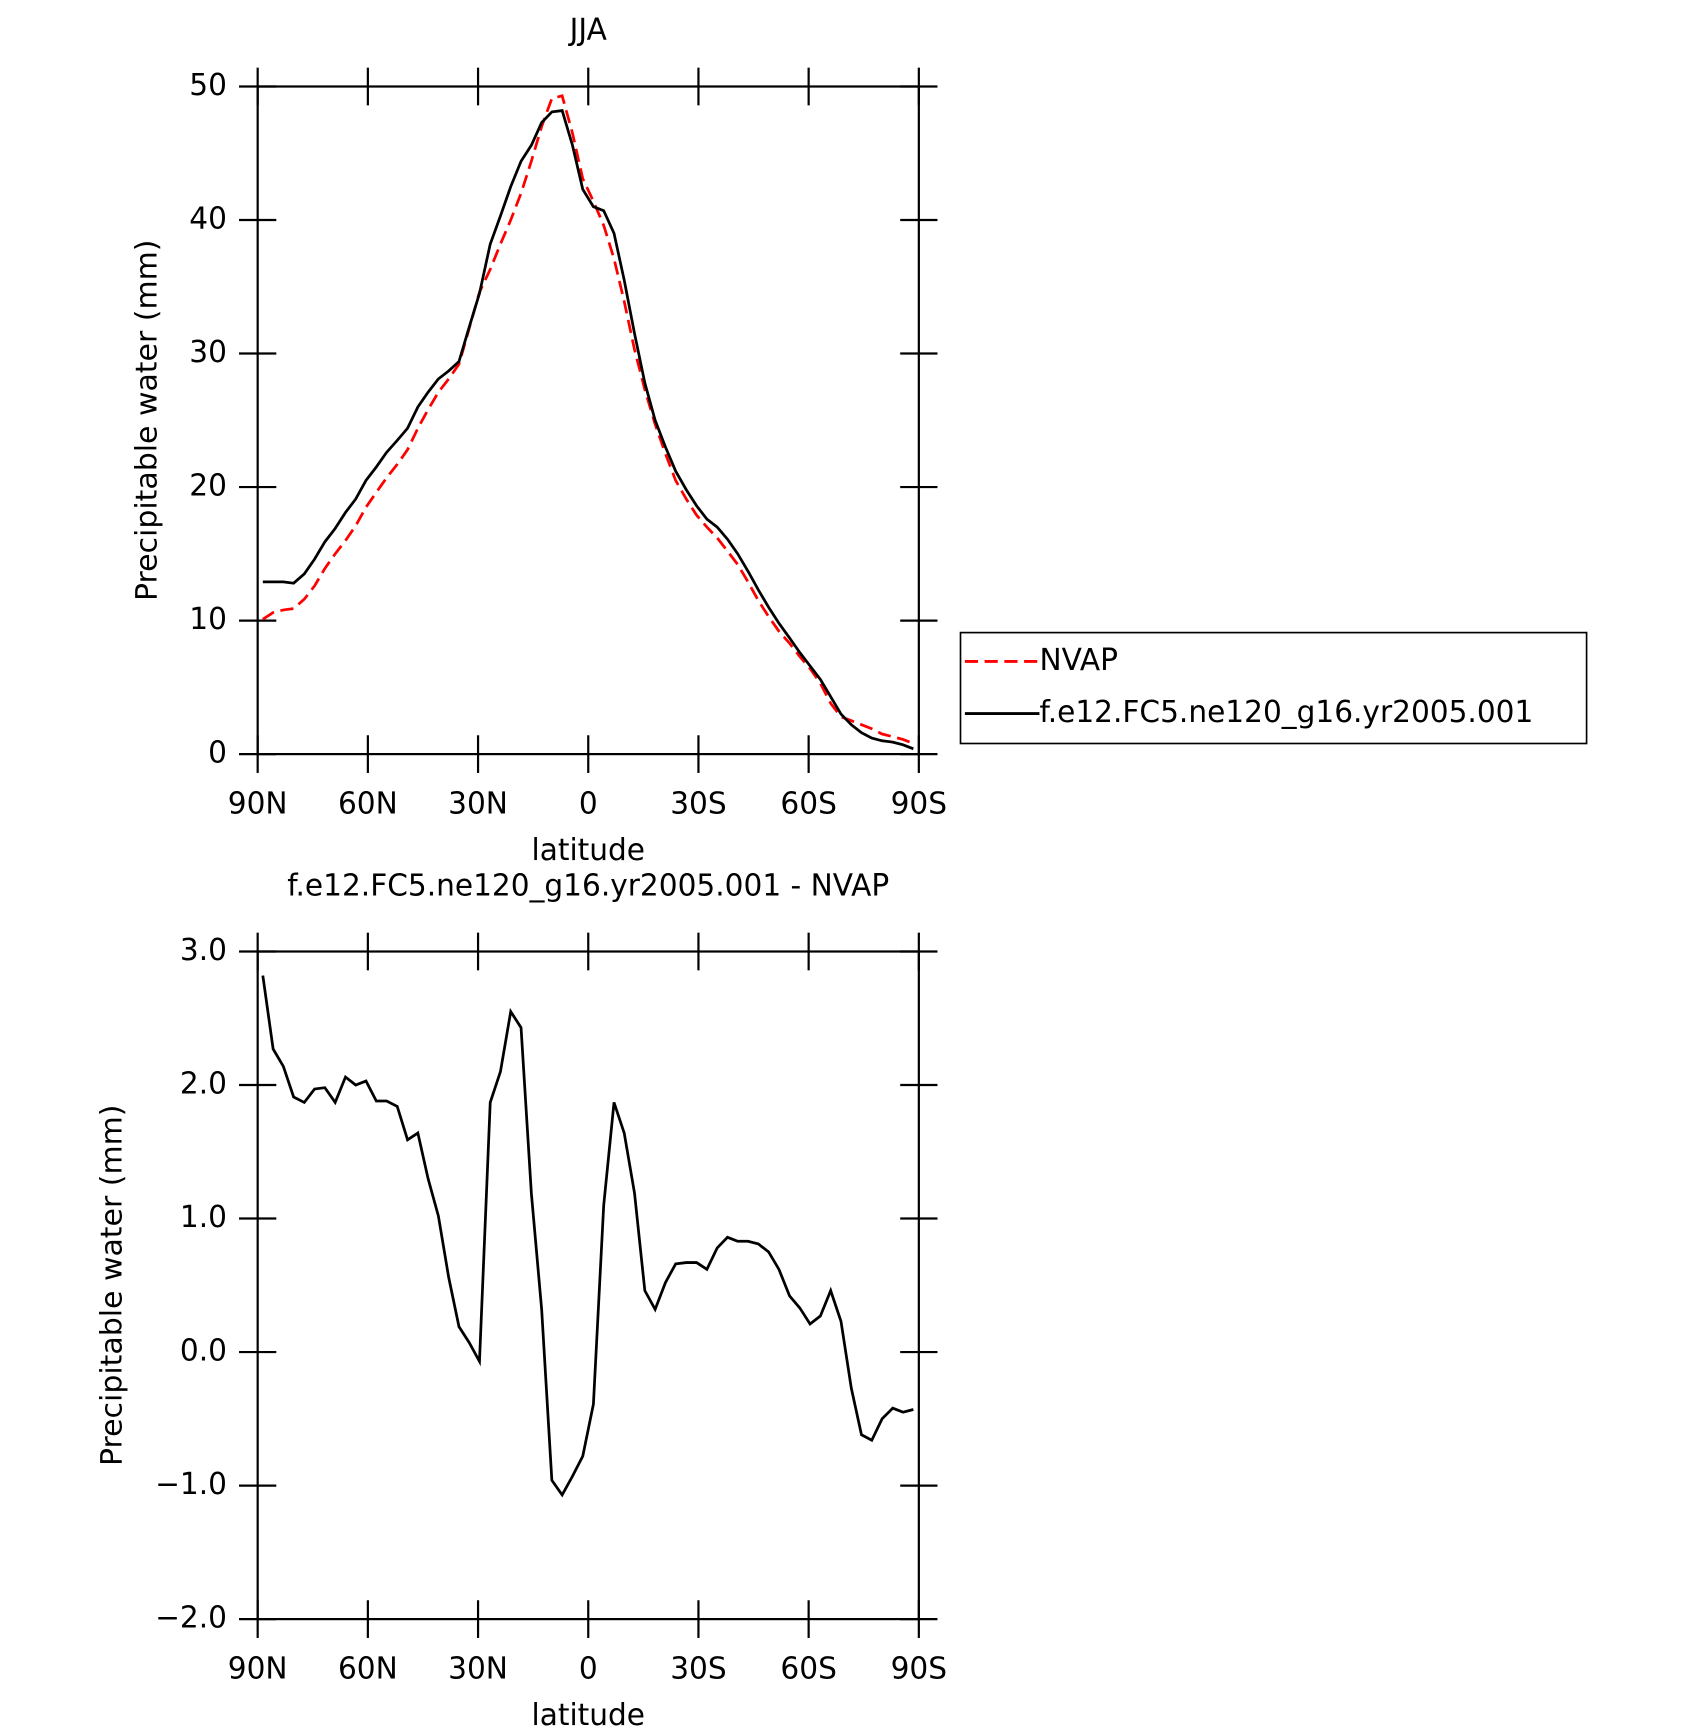 The height and width of the screenshot is (1730, 1705). Describe the element at coordinates (217, 752) in the screenshot. I see `y-tick-label: 0` at that location.